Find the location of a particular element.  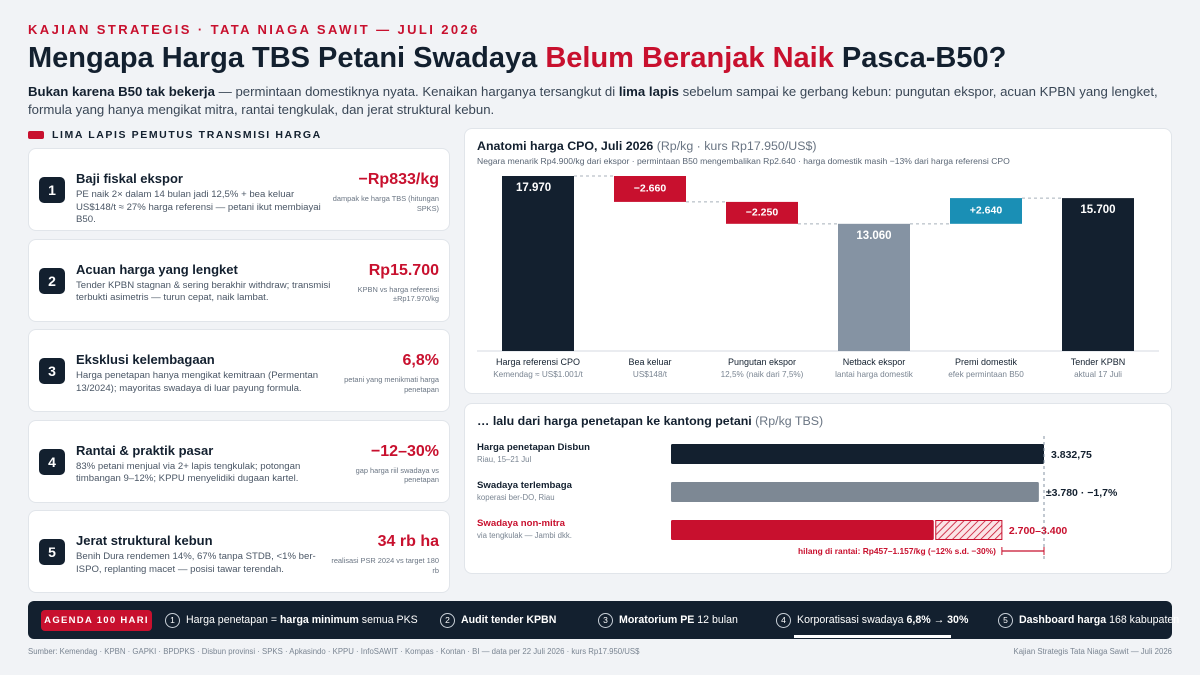

headline-text: Pasca-B50? is located at coordinates (920, 58).